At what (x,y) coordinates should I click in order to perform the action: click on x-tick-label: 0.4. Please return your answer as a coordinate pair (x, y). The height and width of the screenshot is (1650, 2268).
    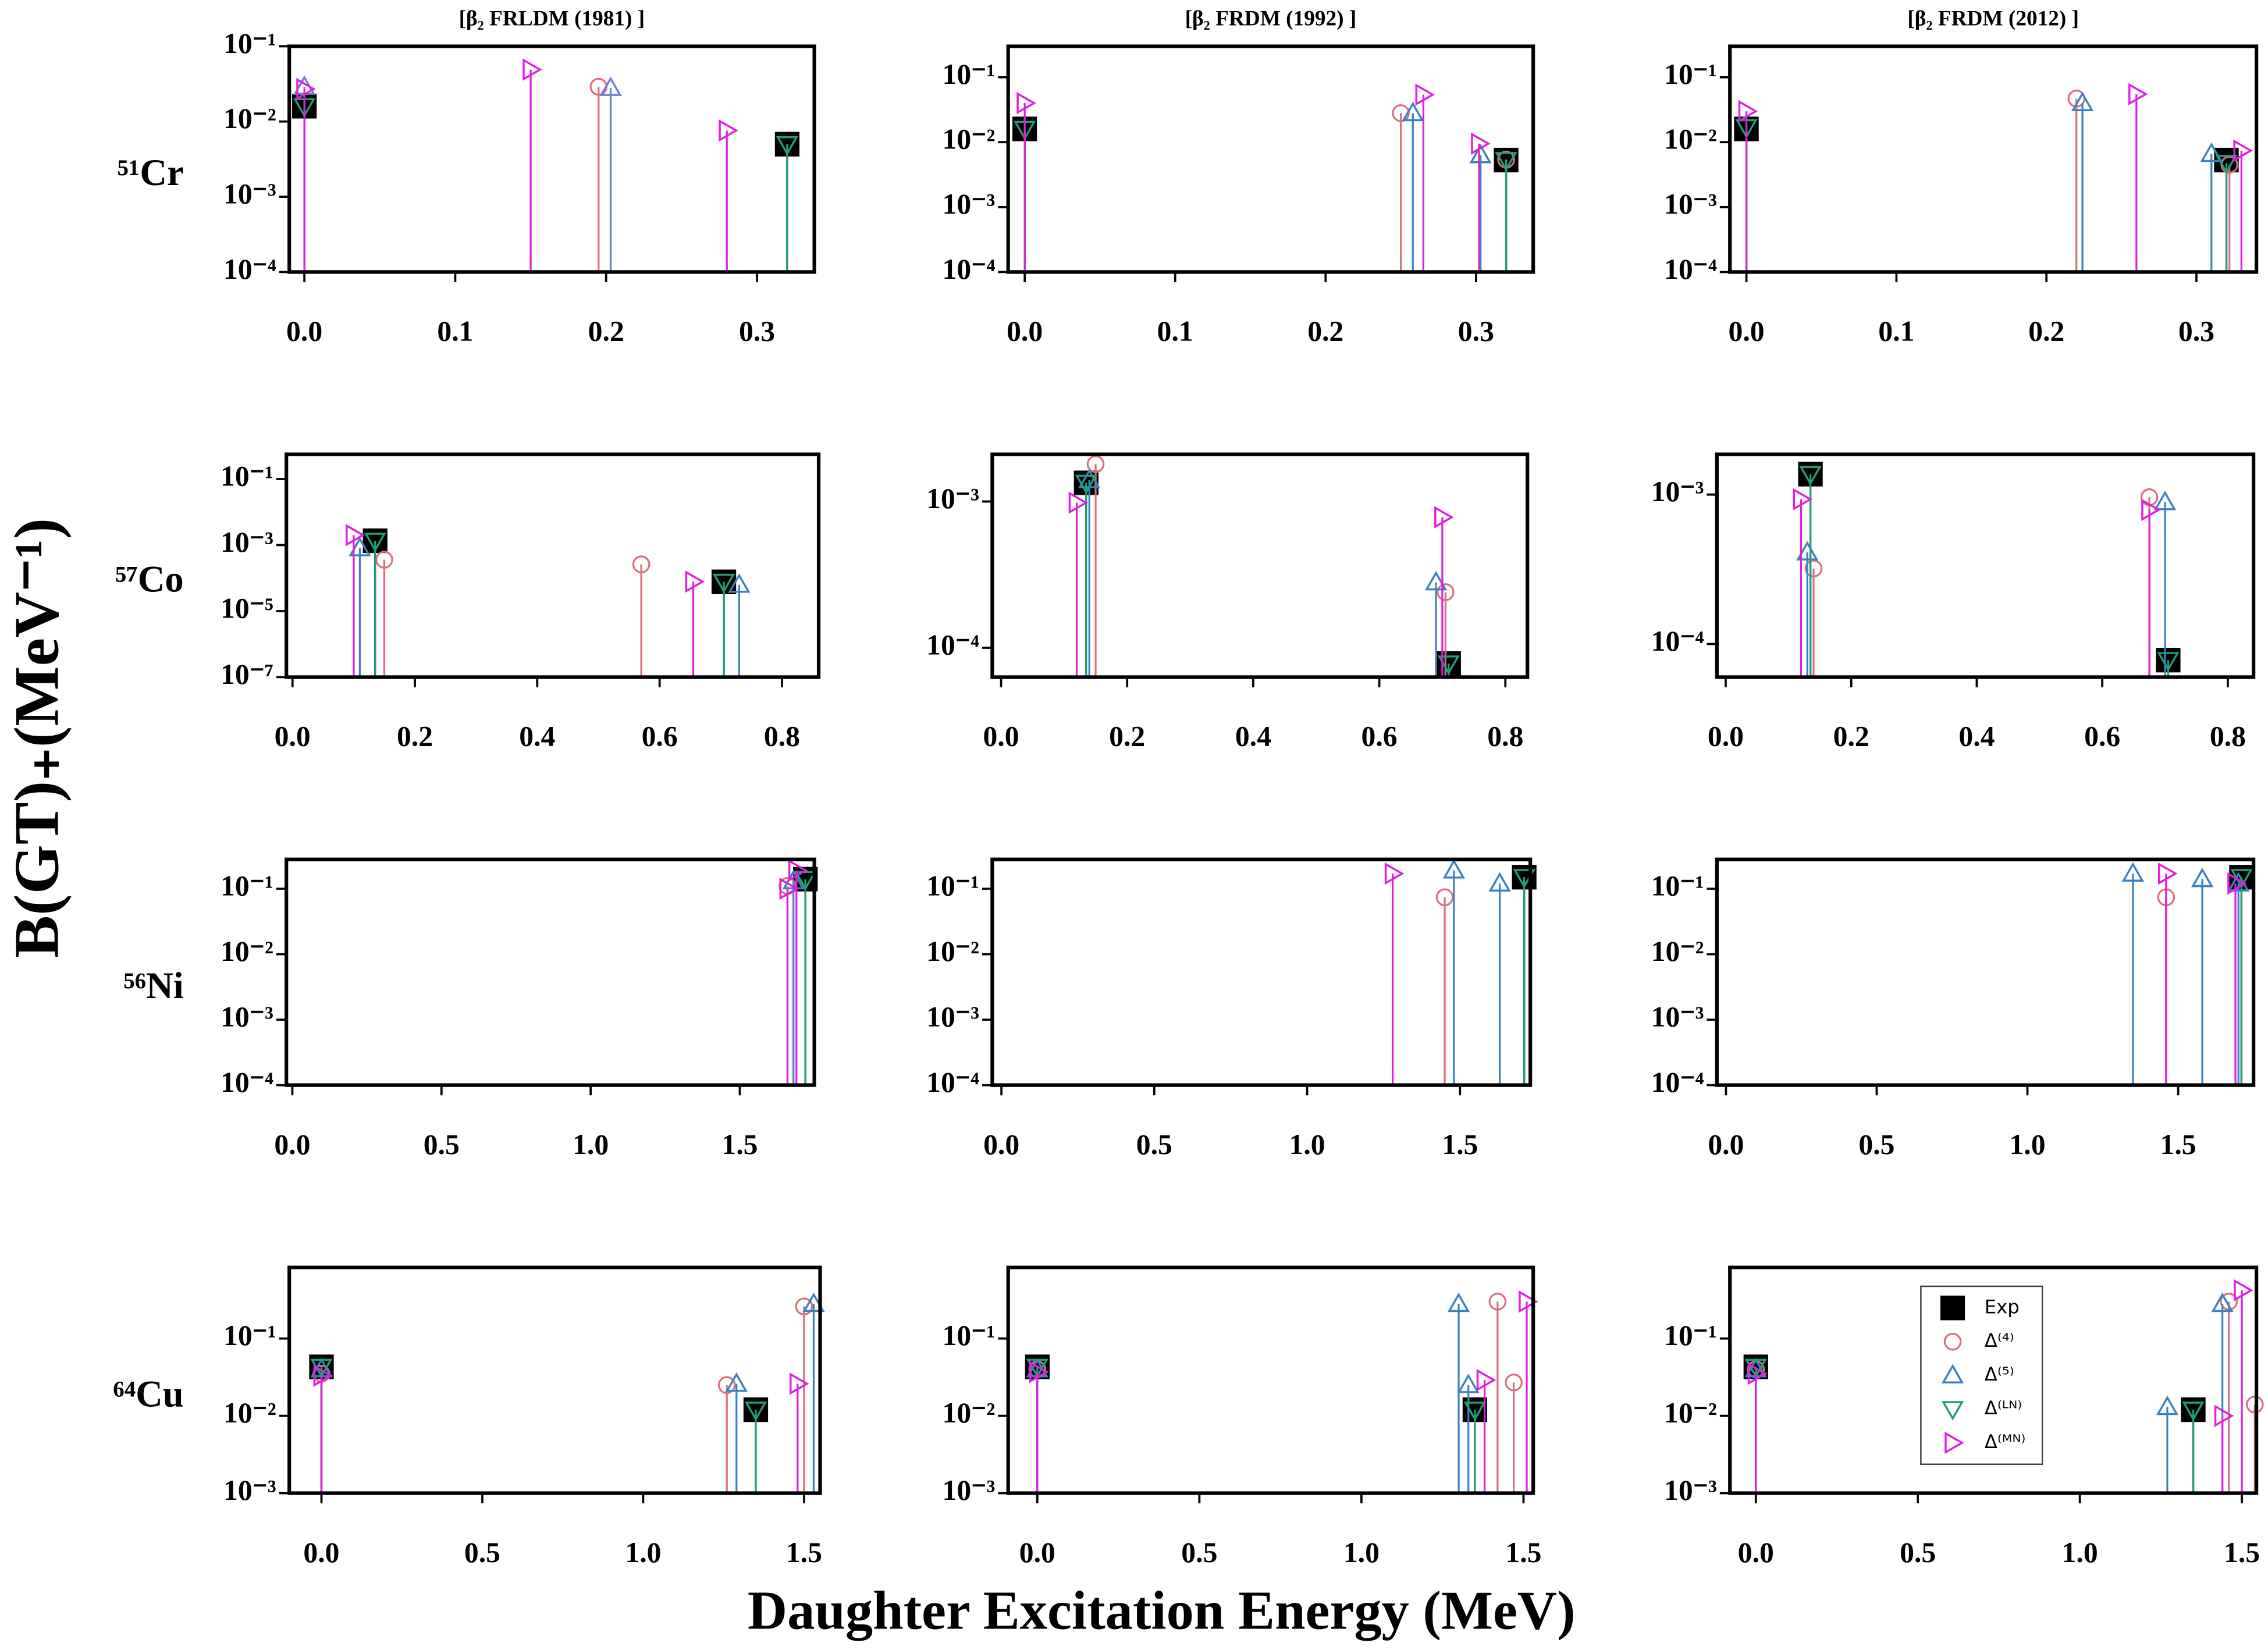
    Looking at the image, I should click on (537, 737).